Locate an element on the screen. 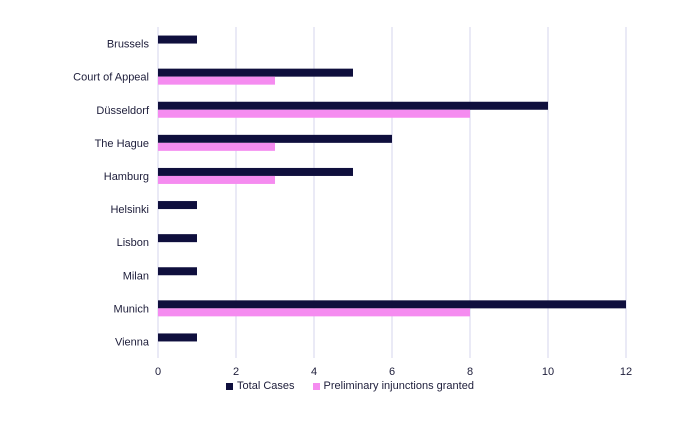 This screenshot has width=700, height=426. y-tick-label: Lisbon is located at coordinates (133, 243).